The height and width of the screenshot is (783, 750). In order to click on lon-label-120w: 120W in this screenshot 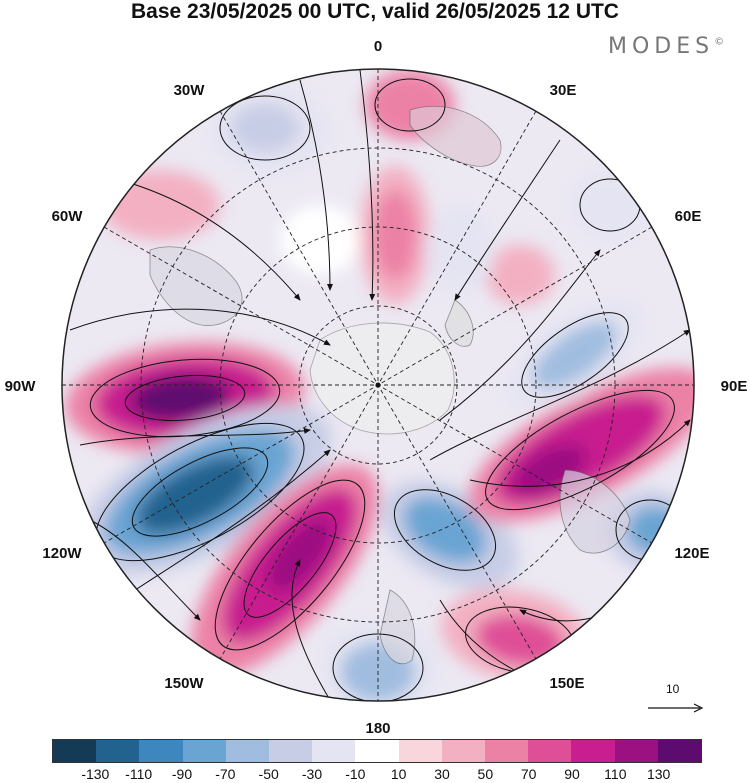, I will do `click(62, 553)`.